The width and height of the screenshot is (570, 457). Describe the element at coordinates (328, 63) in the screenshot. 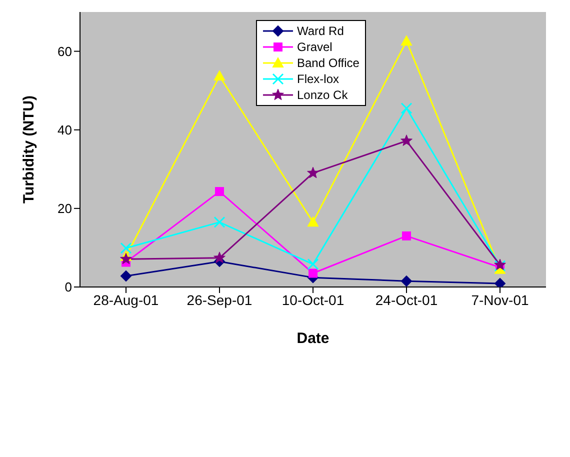

I see `legend-label: Band Office` at that location.